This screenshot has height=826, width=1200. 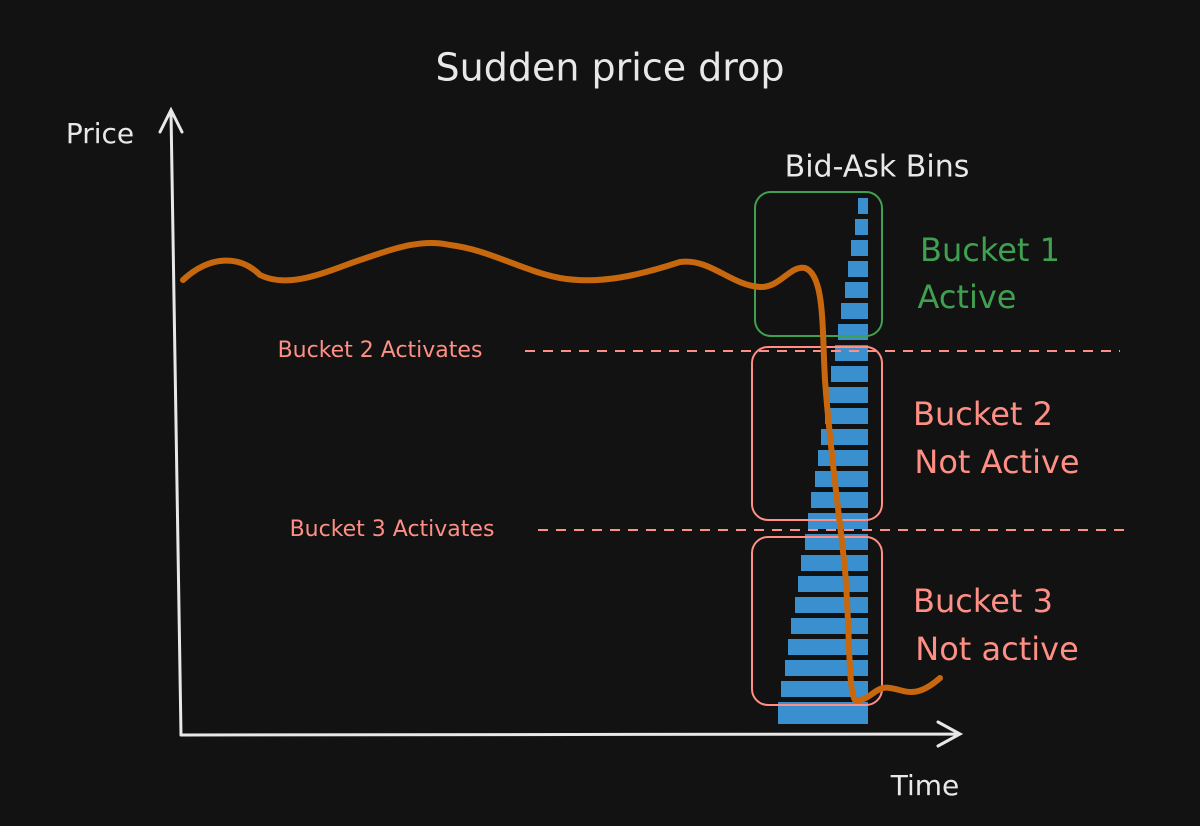 What do you see at coordinates (983, 414) in the screenshot?
I see `bucket-name: Bucket 2` at bounding box center [983, 414].